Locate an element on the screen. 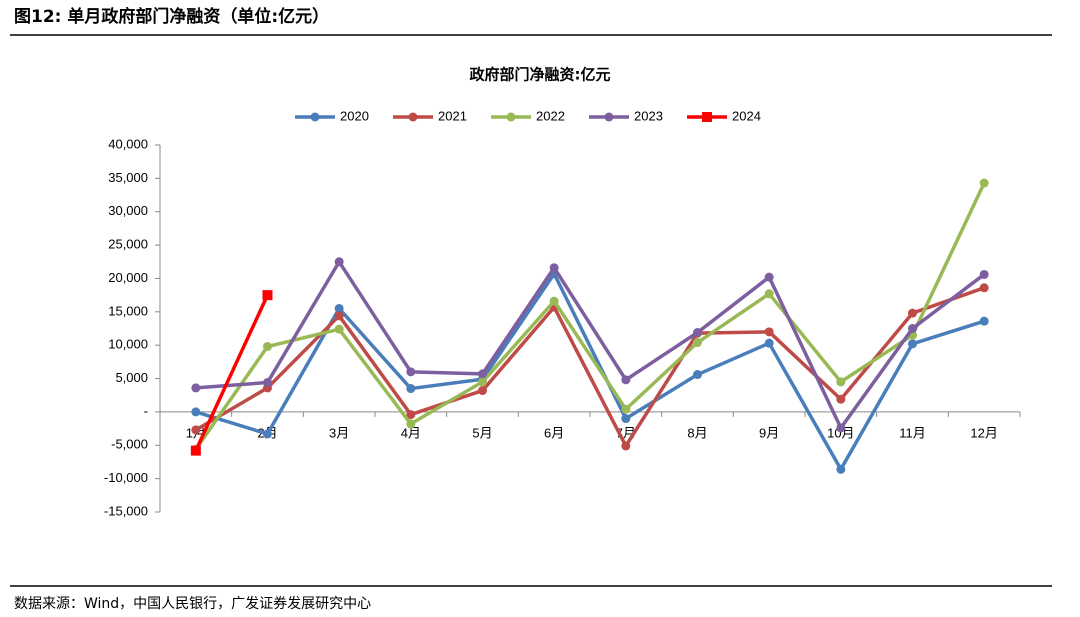  x-tick-label: 12月 is located at coordinates (983, 432).